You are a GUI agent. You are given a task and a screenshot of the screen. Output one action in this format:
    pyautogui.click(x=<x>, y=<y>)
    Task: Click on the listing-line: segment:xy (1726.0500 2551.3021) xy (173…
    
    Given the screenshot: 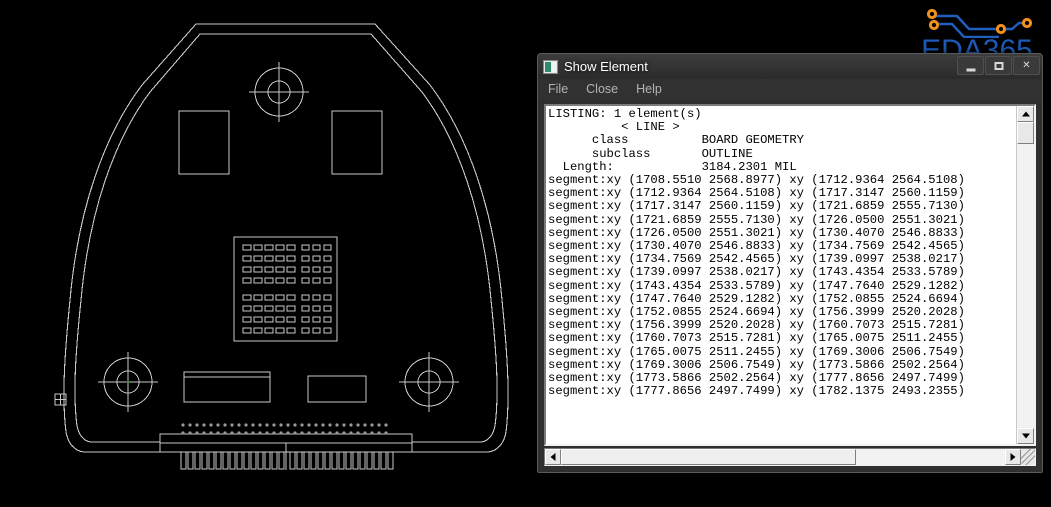 What is the action you would take?
    pyautogui.click(x=756, y=232)
    